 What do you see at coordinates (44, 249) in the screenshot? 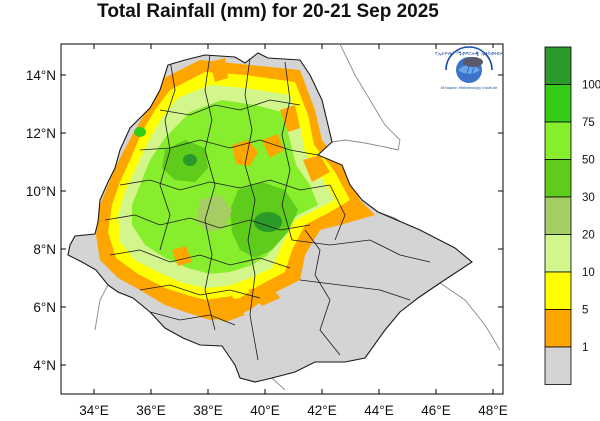
I see `y-tick-label: 8°N` at bounding box center [44, 249].